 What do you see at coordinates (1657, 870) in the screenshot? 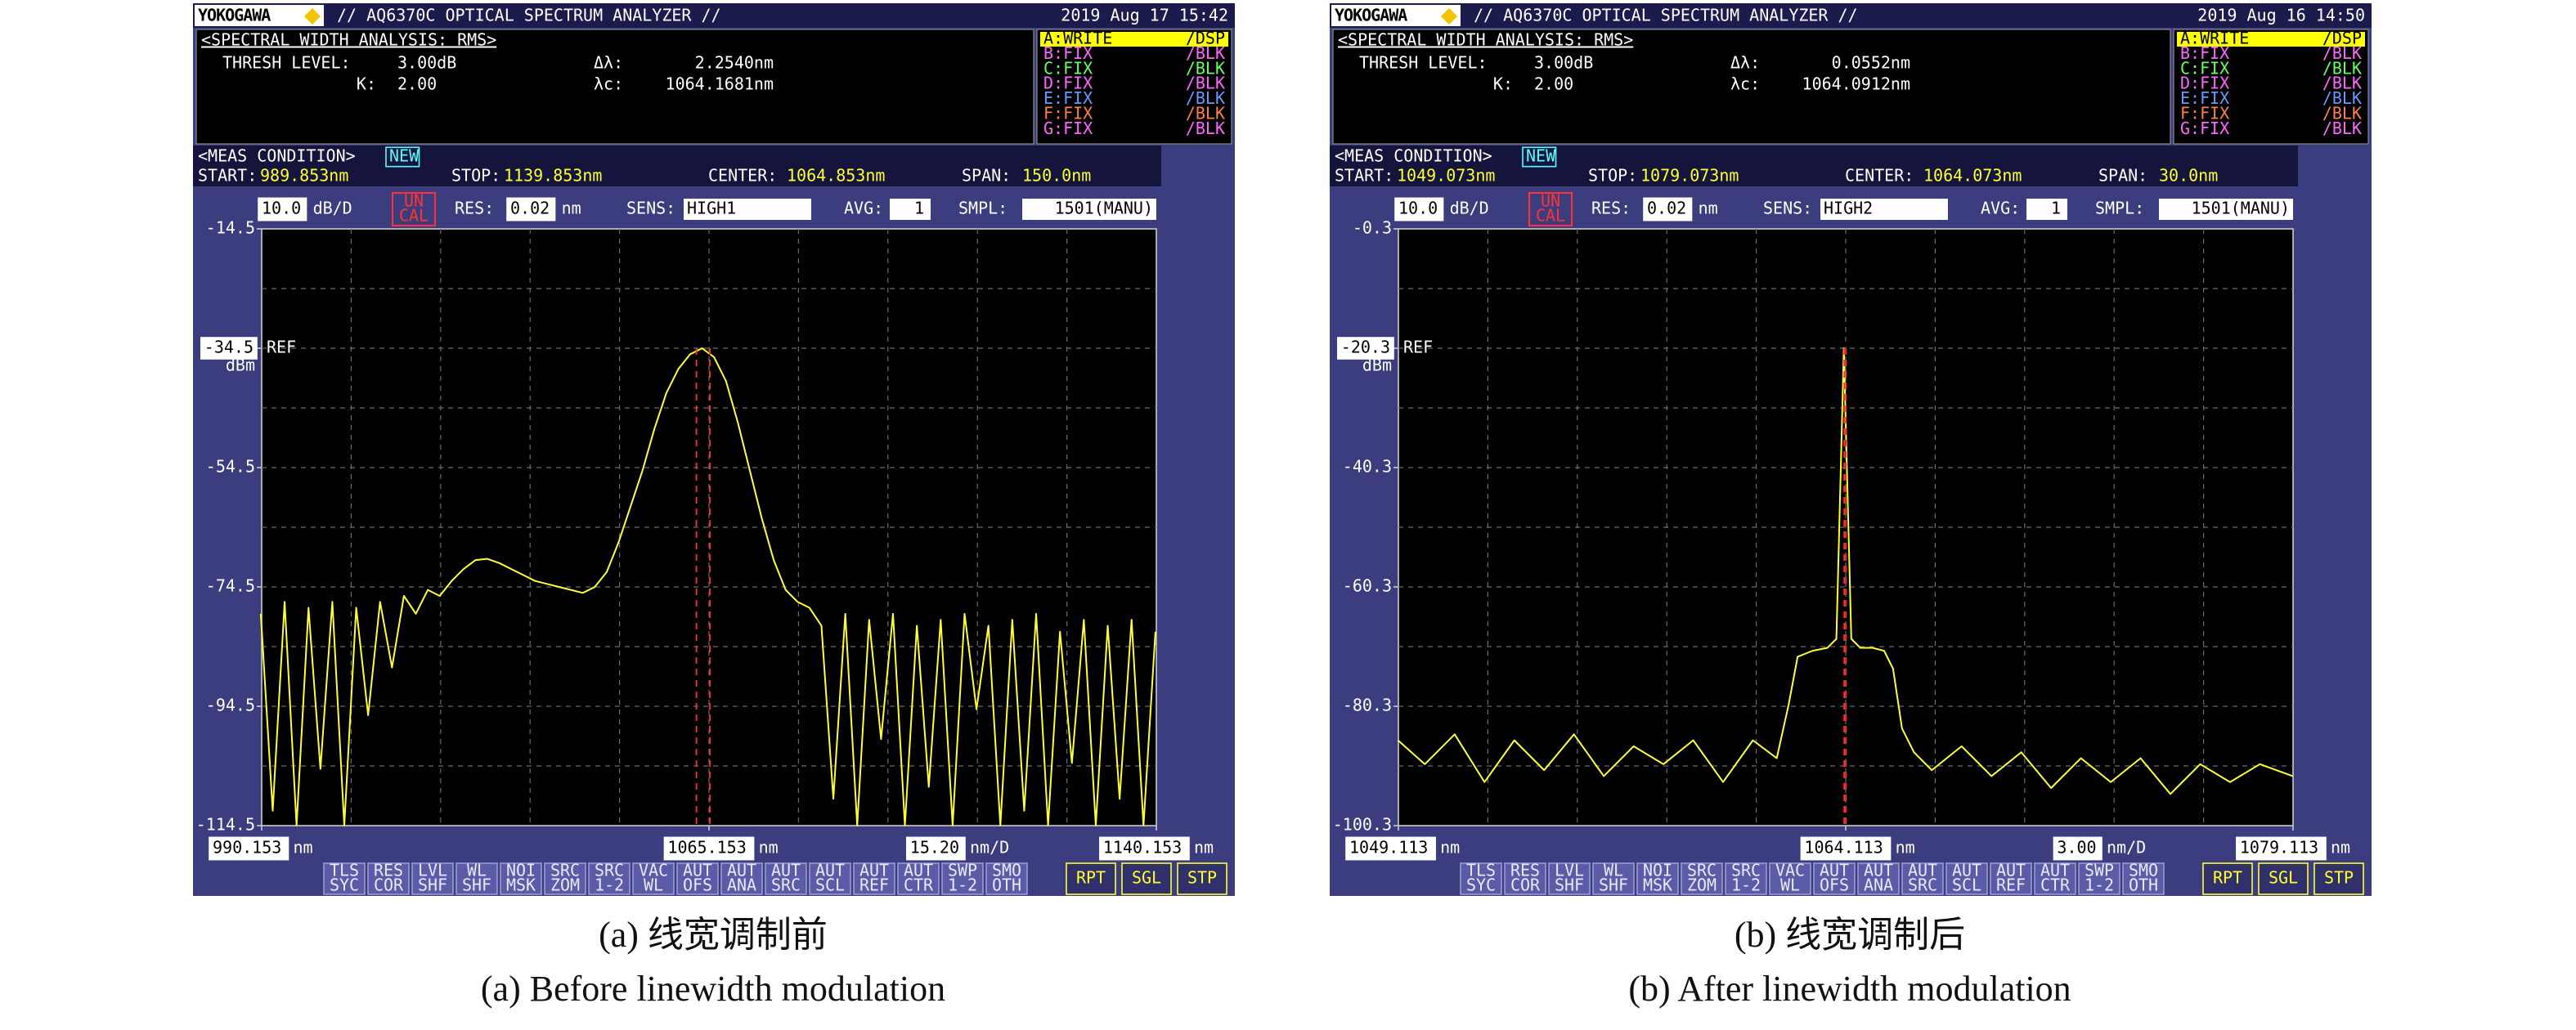
I see `softkey-label: NOI` at bounding box center [1657, 870].